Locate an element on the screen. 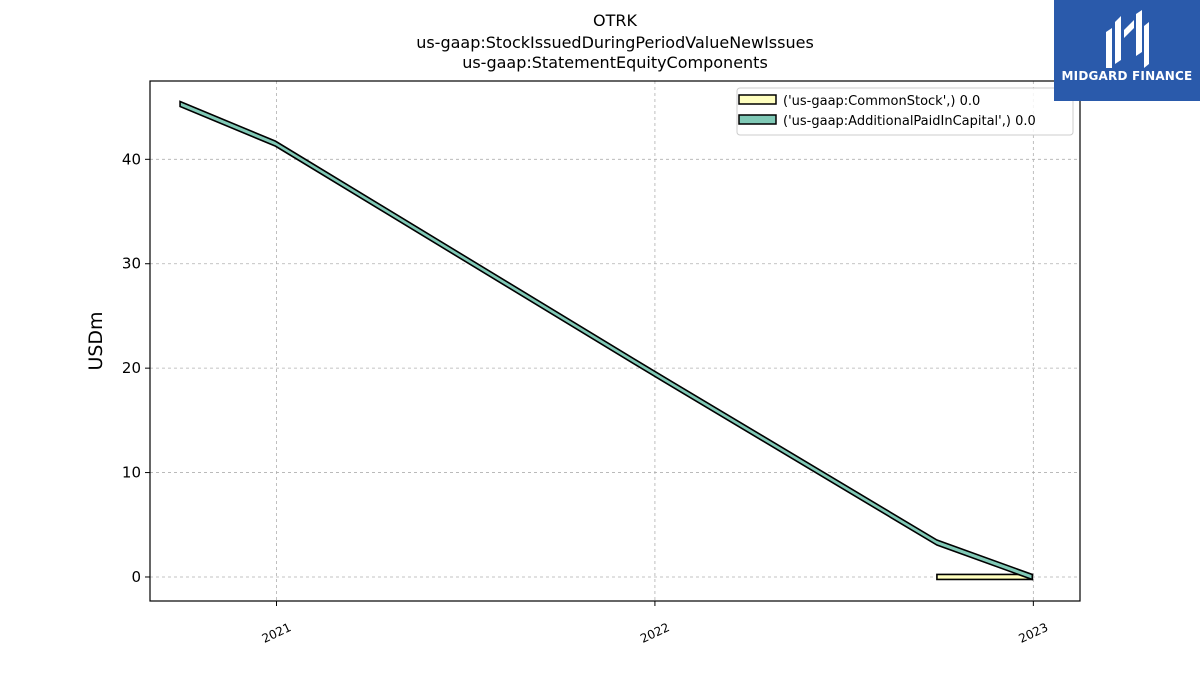 This screenshot has height=675, width=1200. logo-text: MIDGARD FINANCE is located at coordinates (1127, 76).